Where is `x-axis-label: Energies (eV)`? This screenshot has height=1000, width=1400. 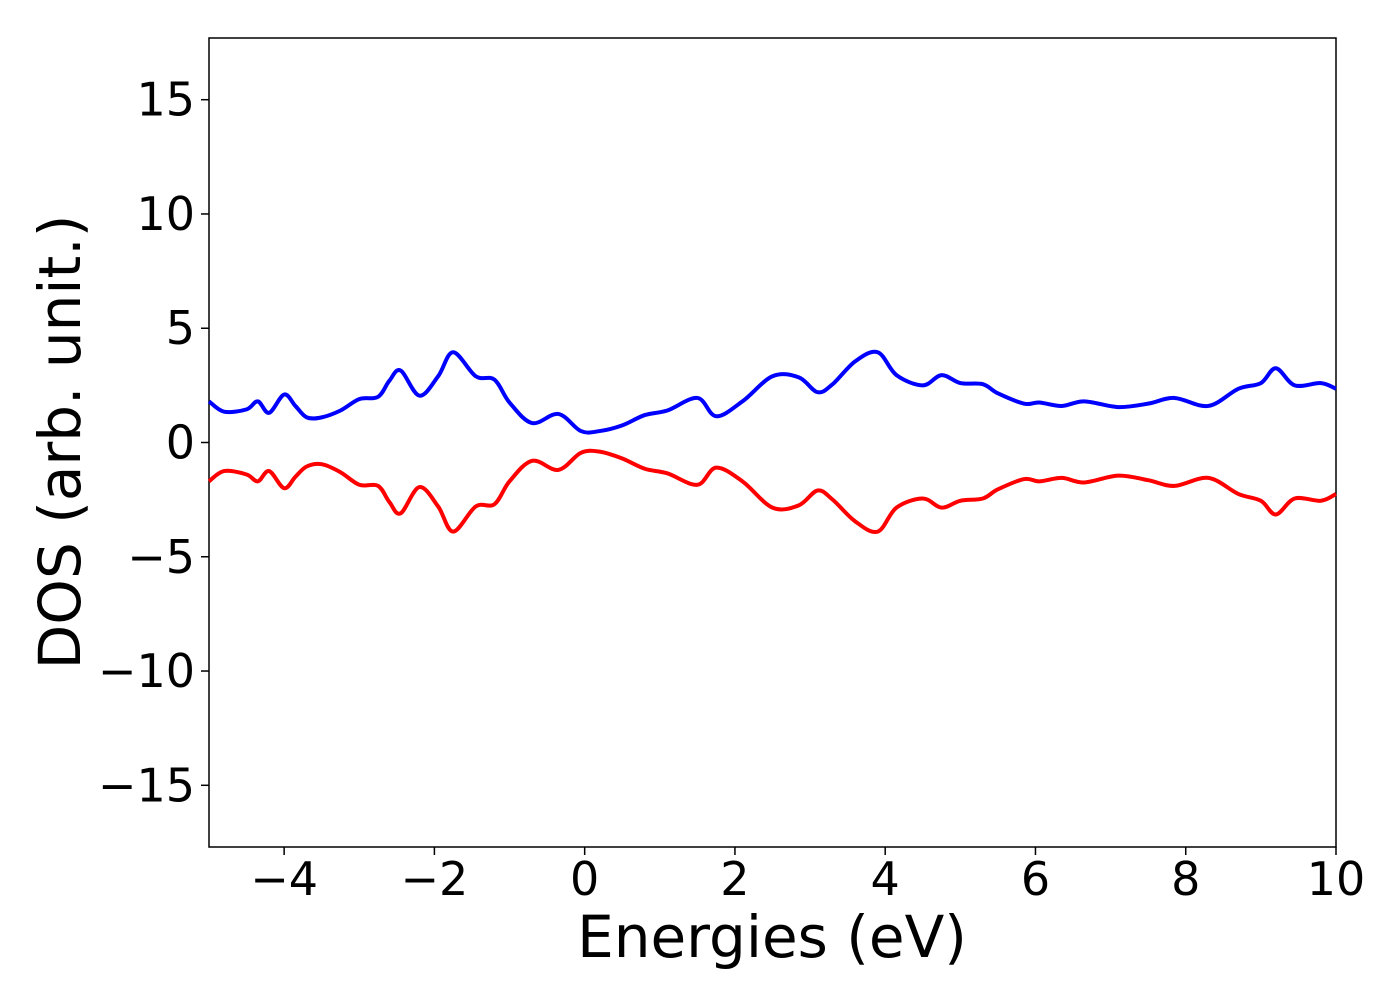
x-axis-label: Energies (eV) is located at coordinates (772, 937).